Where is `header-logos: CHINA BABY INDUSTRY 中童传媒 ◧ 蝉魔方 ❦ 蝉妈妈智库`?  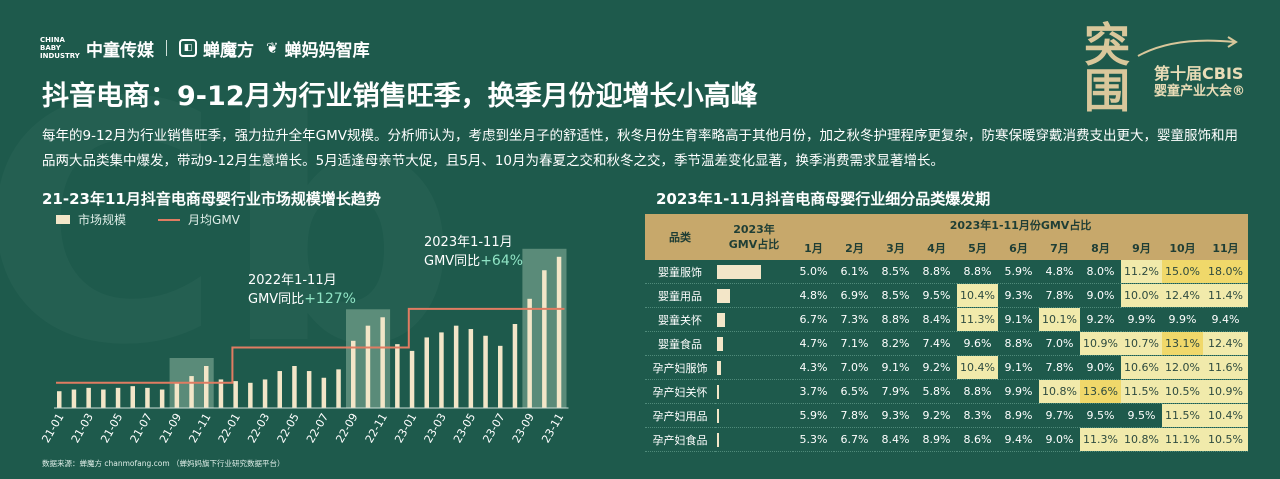 header-logos: CHINA BABY INDUSTRY 中童传媒 ◧ 蝉魔方 ❦ 蝉妈妈智库 is located at coordinates (205, 48).